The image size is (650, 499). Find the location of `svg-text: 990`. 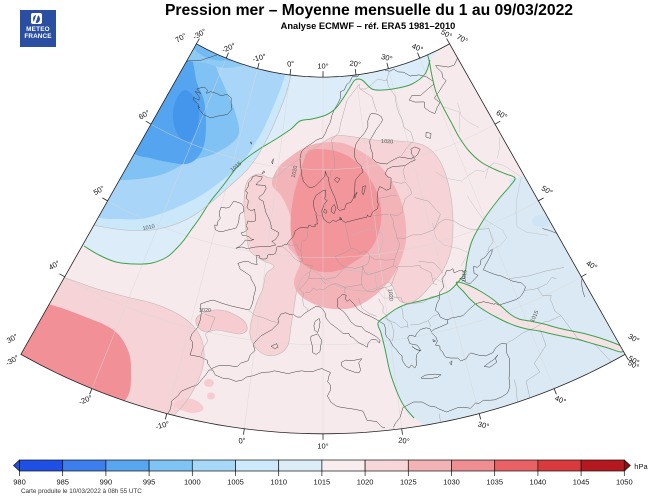

svg-text: 990 is located at coordinates (106, 482).